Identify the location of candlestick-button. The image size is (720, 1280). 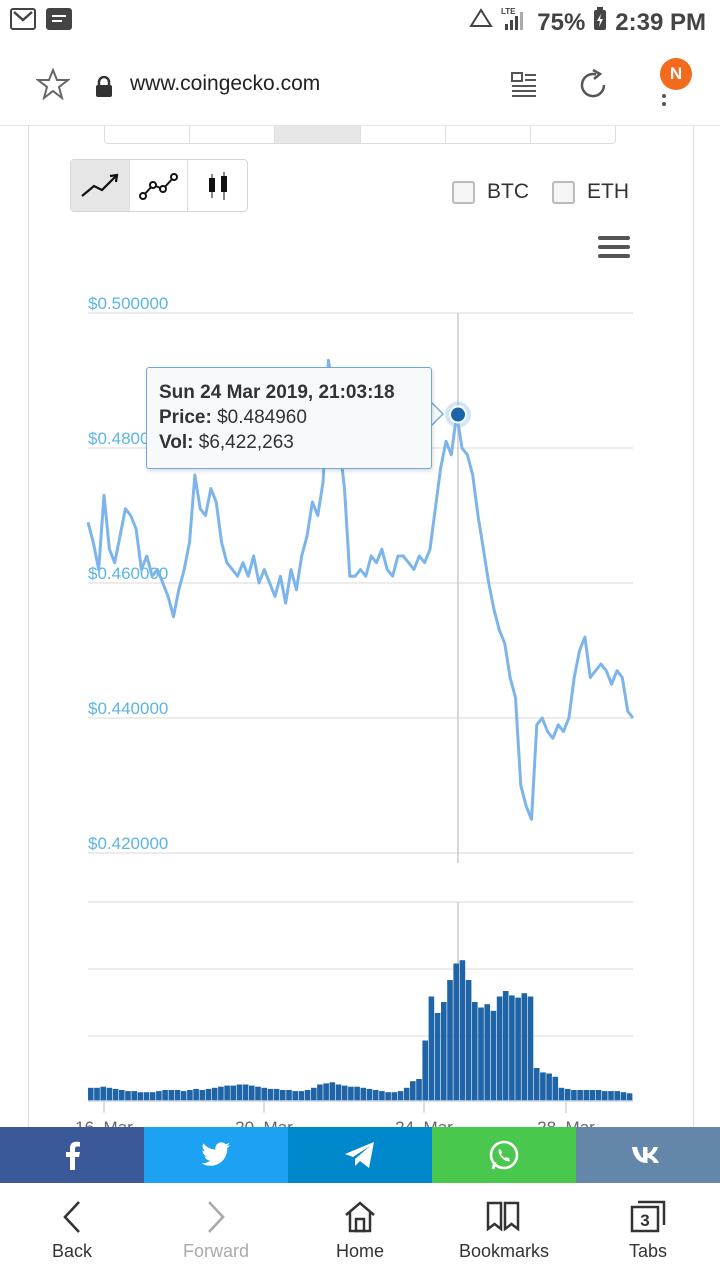
(217, 185).